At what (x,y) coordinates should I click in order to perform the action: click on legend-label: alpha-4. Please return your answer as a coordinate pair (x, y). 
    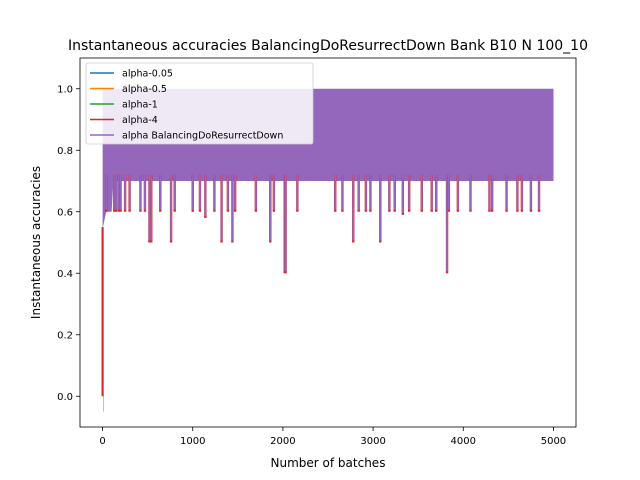
    Looking at the image, I should click on (140, 120).